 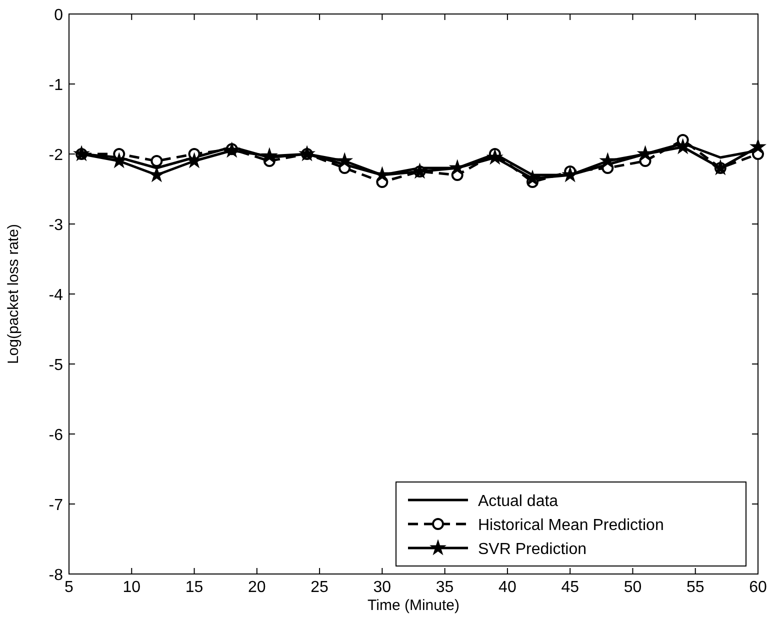 What do you see at coordinates (69, 587) in the screenshot?
I see `x-tick-label: 5` at bounding box center [69, 587].